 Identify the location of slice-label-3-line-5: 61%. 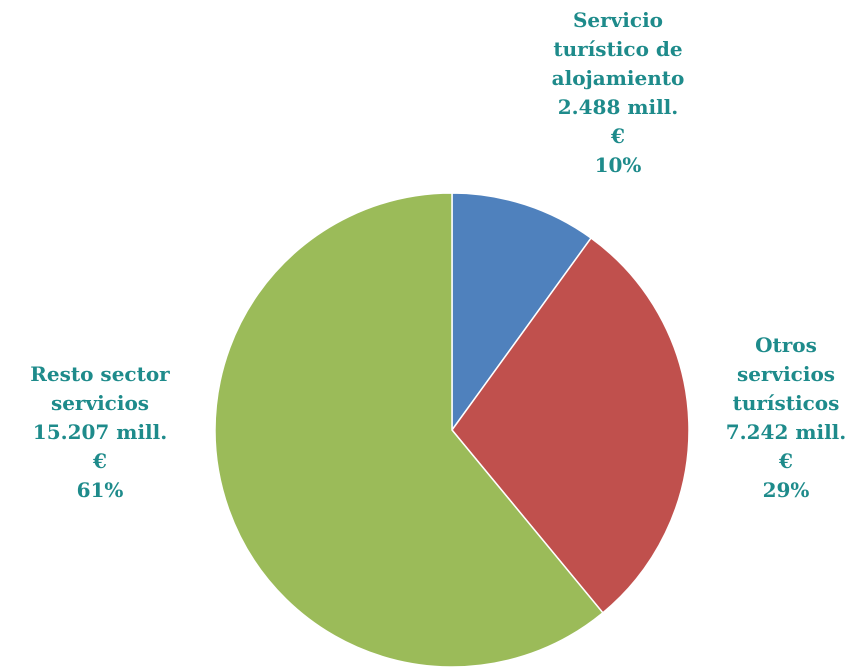
(100, 490).